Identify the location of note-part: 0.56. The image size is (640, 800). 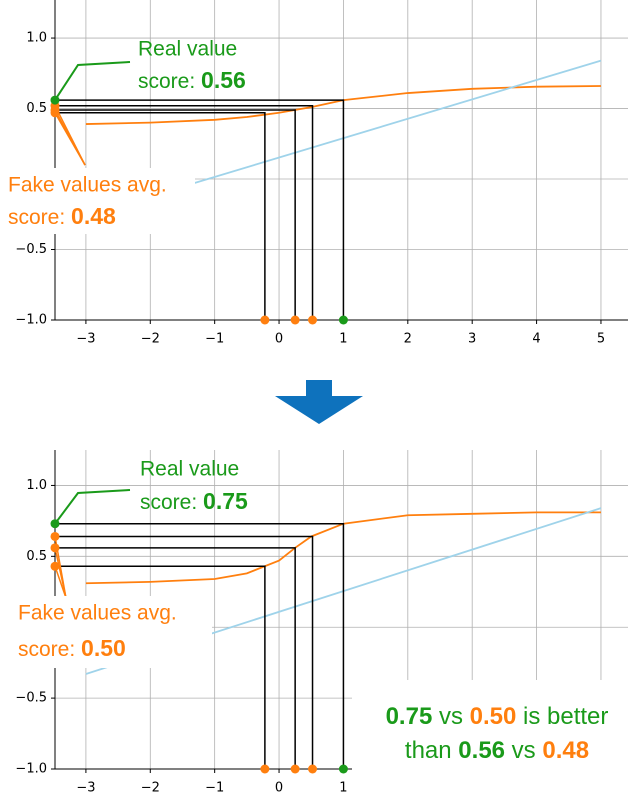
(481, 750).